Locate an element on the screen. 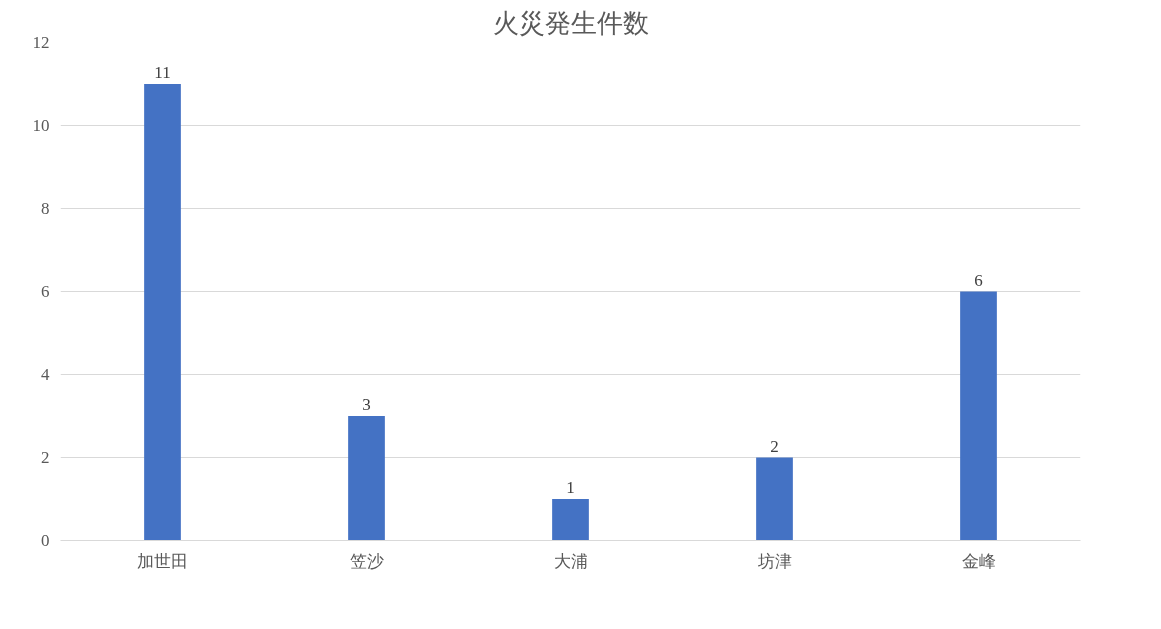 Image resolution: width=1161 pixels, height=629 pixels. y-tick-label: 0 is located at coordinates (45, 540).